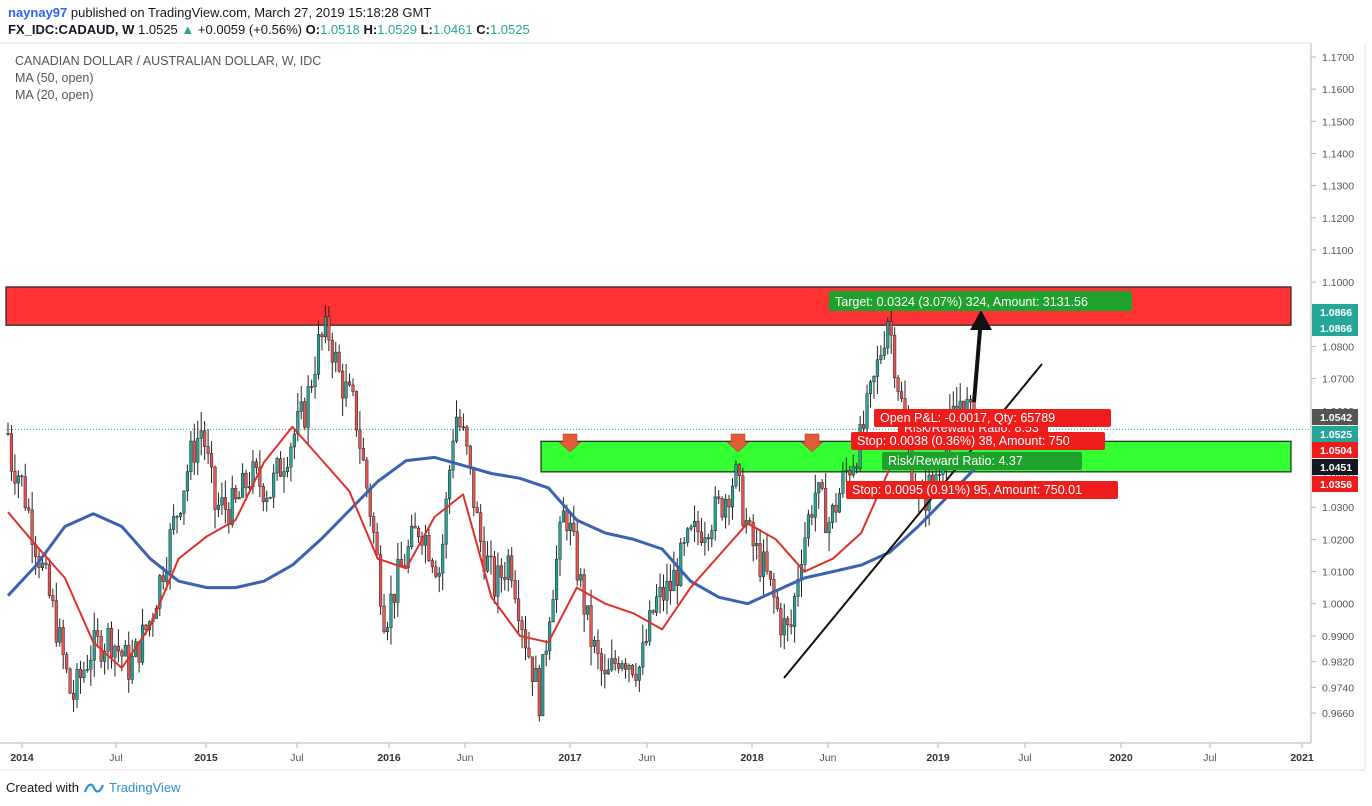 The height and width of the screenshot is (806, 1372). What do you see at coordinates (982, 461) in the screenshot?
I see `risk-reward-label-2: Risk/Reward Ratio: 4.37` at bounding box center [982, 461].